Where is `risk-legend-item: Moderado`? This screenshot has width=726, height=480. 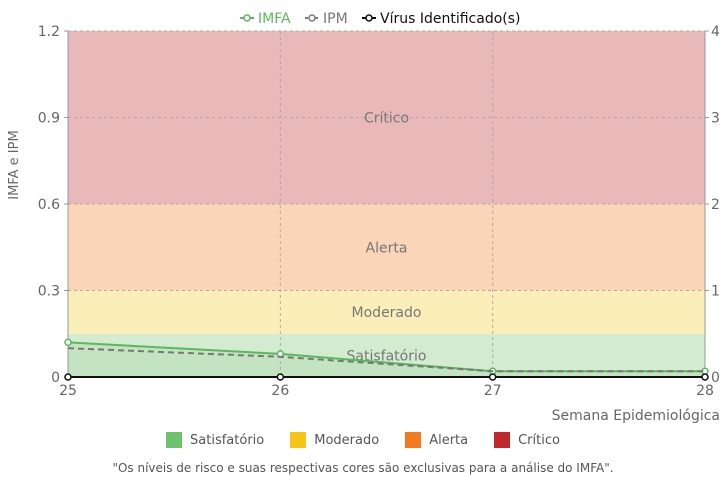
risk-legend-item: Moderado is located at coordinates (334, 440).